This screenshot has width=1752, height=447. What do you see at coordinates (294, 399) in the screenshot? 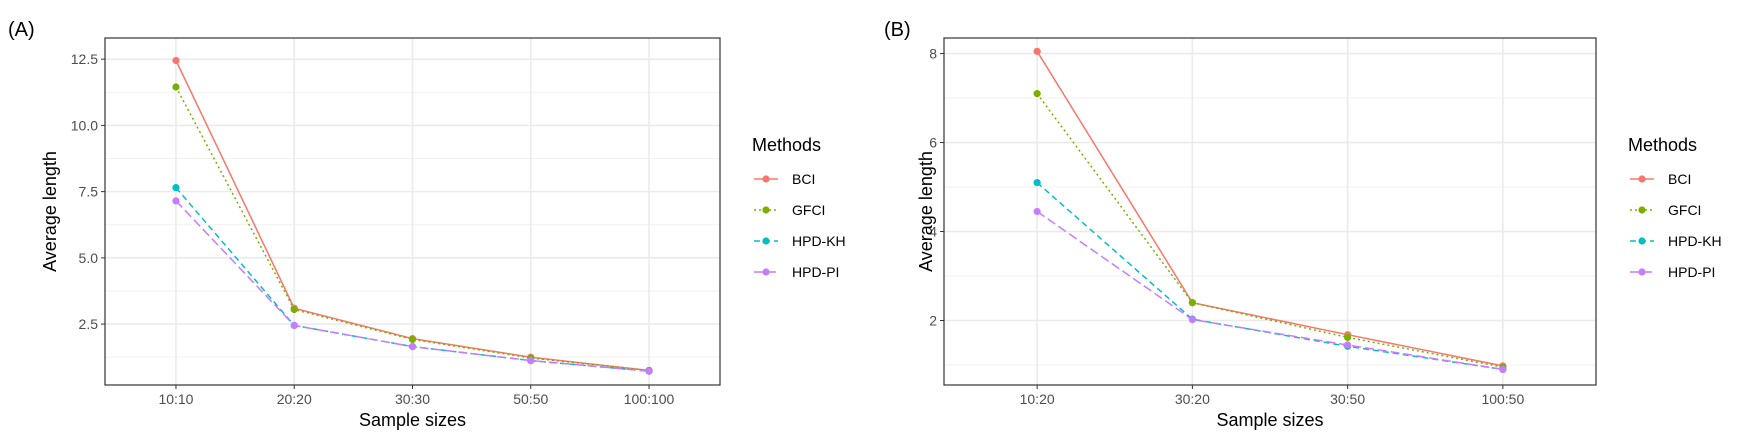
I see `x-tick-label: 20:20` at bounding box center [294, 399].